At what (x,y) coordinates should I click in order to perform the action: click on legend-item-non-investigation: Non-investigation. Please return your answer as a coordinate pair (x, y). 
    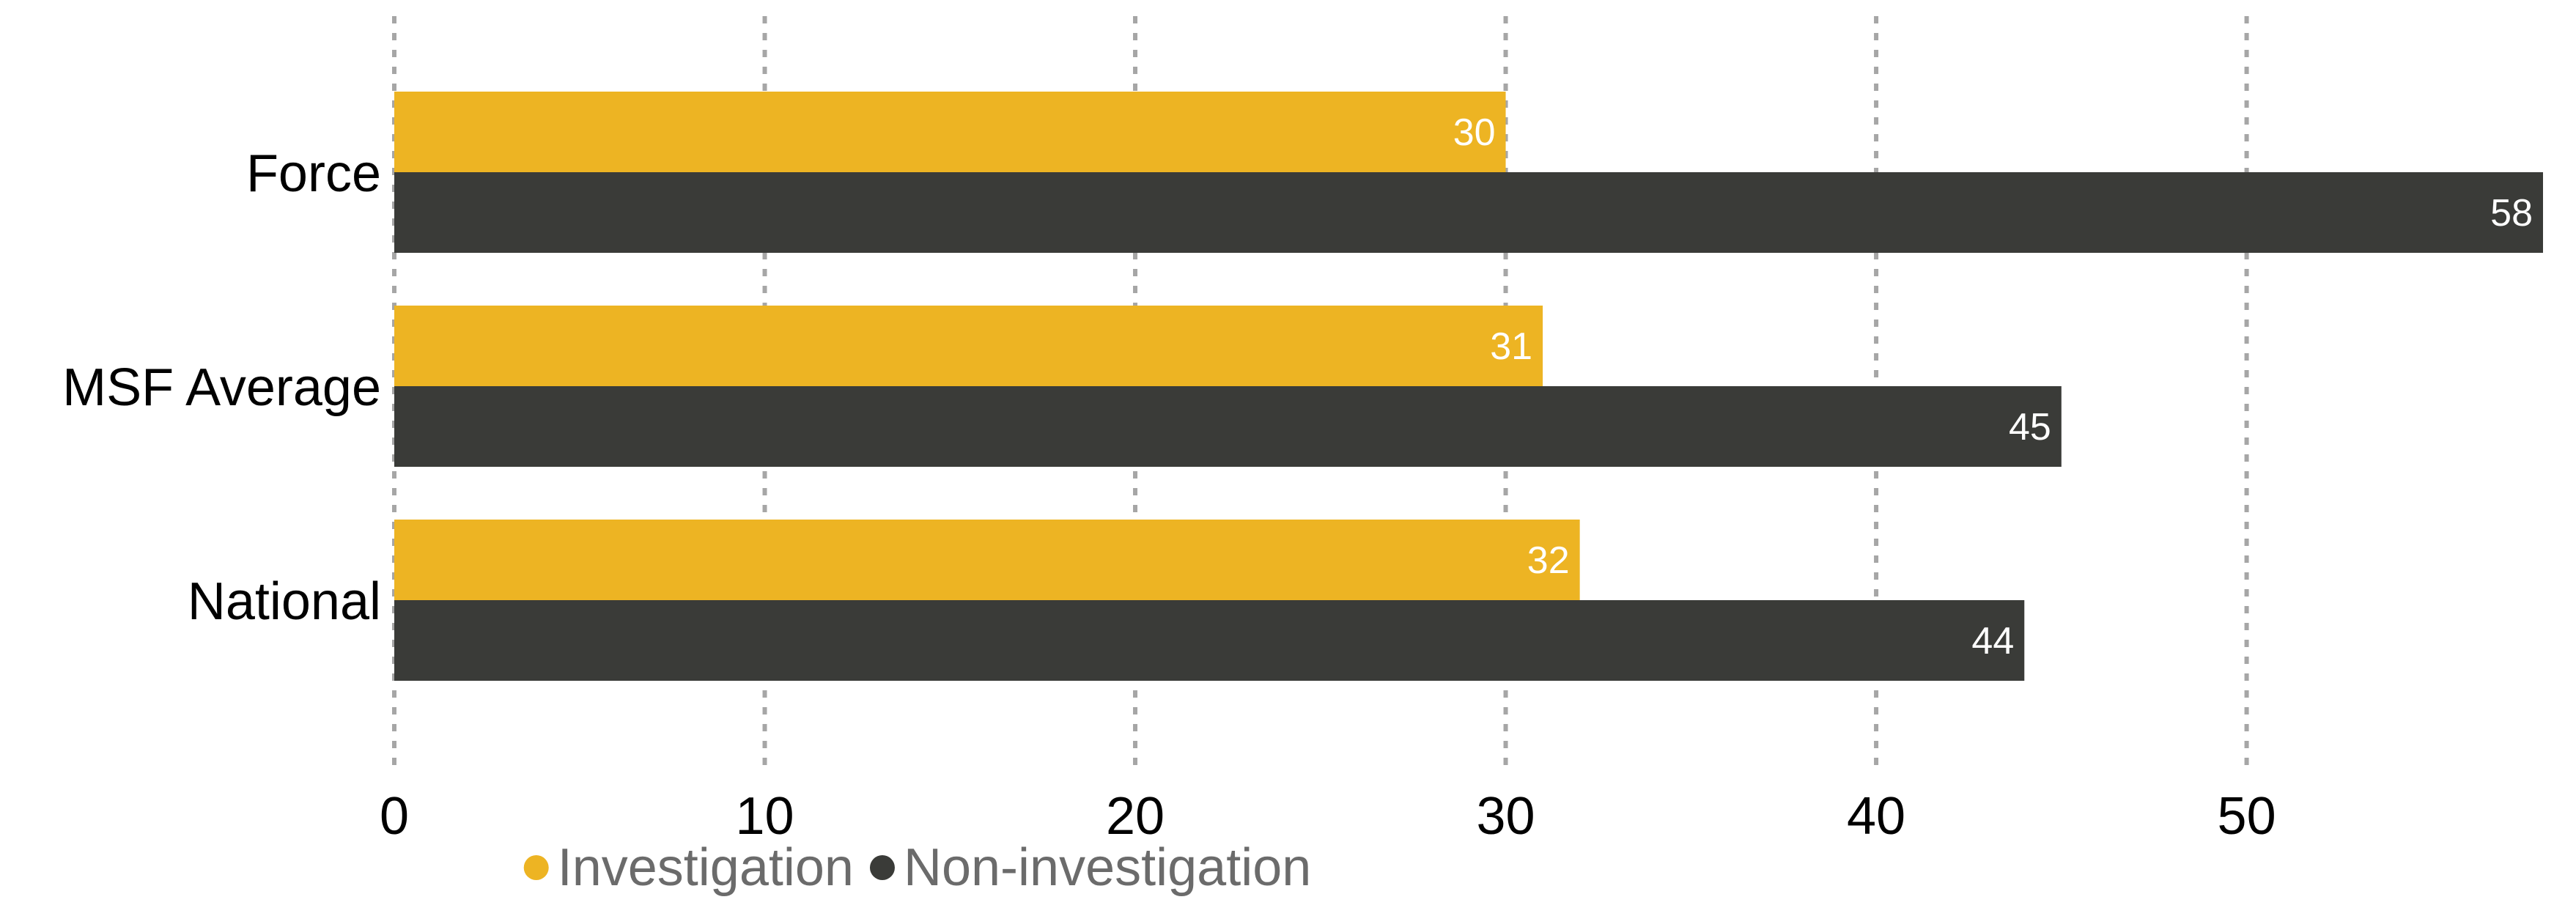
    Looking at the image, I should click on (1090, 867).